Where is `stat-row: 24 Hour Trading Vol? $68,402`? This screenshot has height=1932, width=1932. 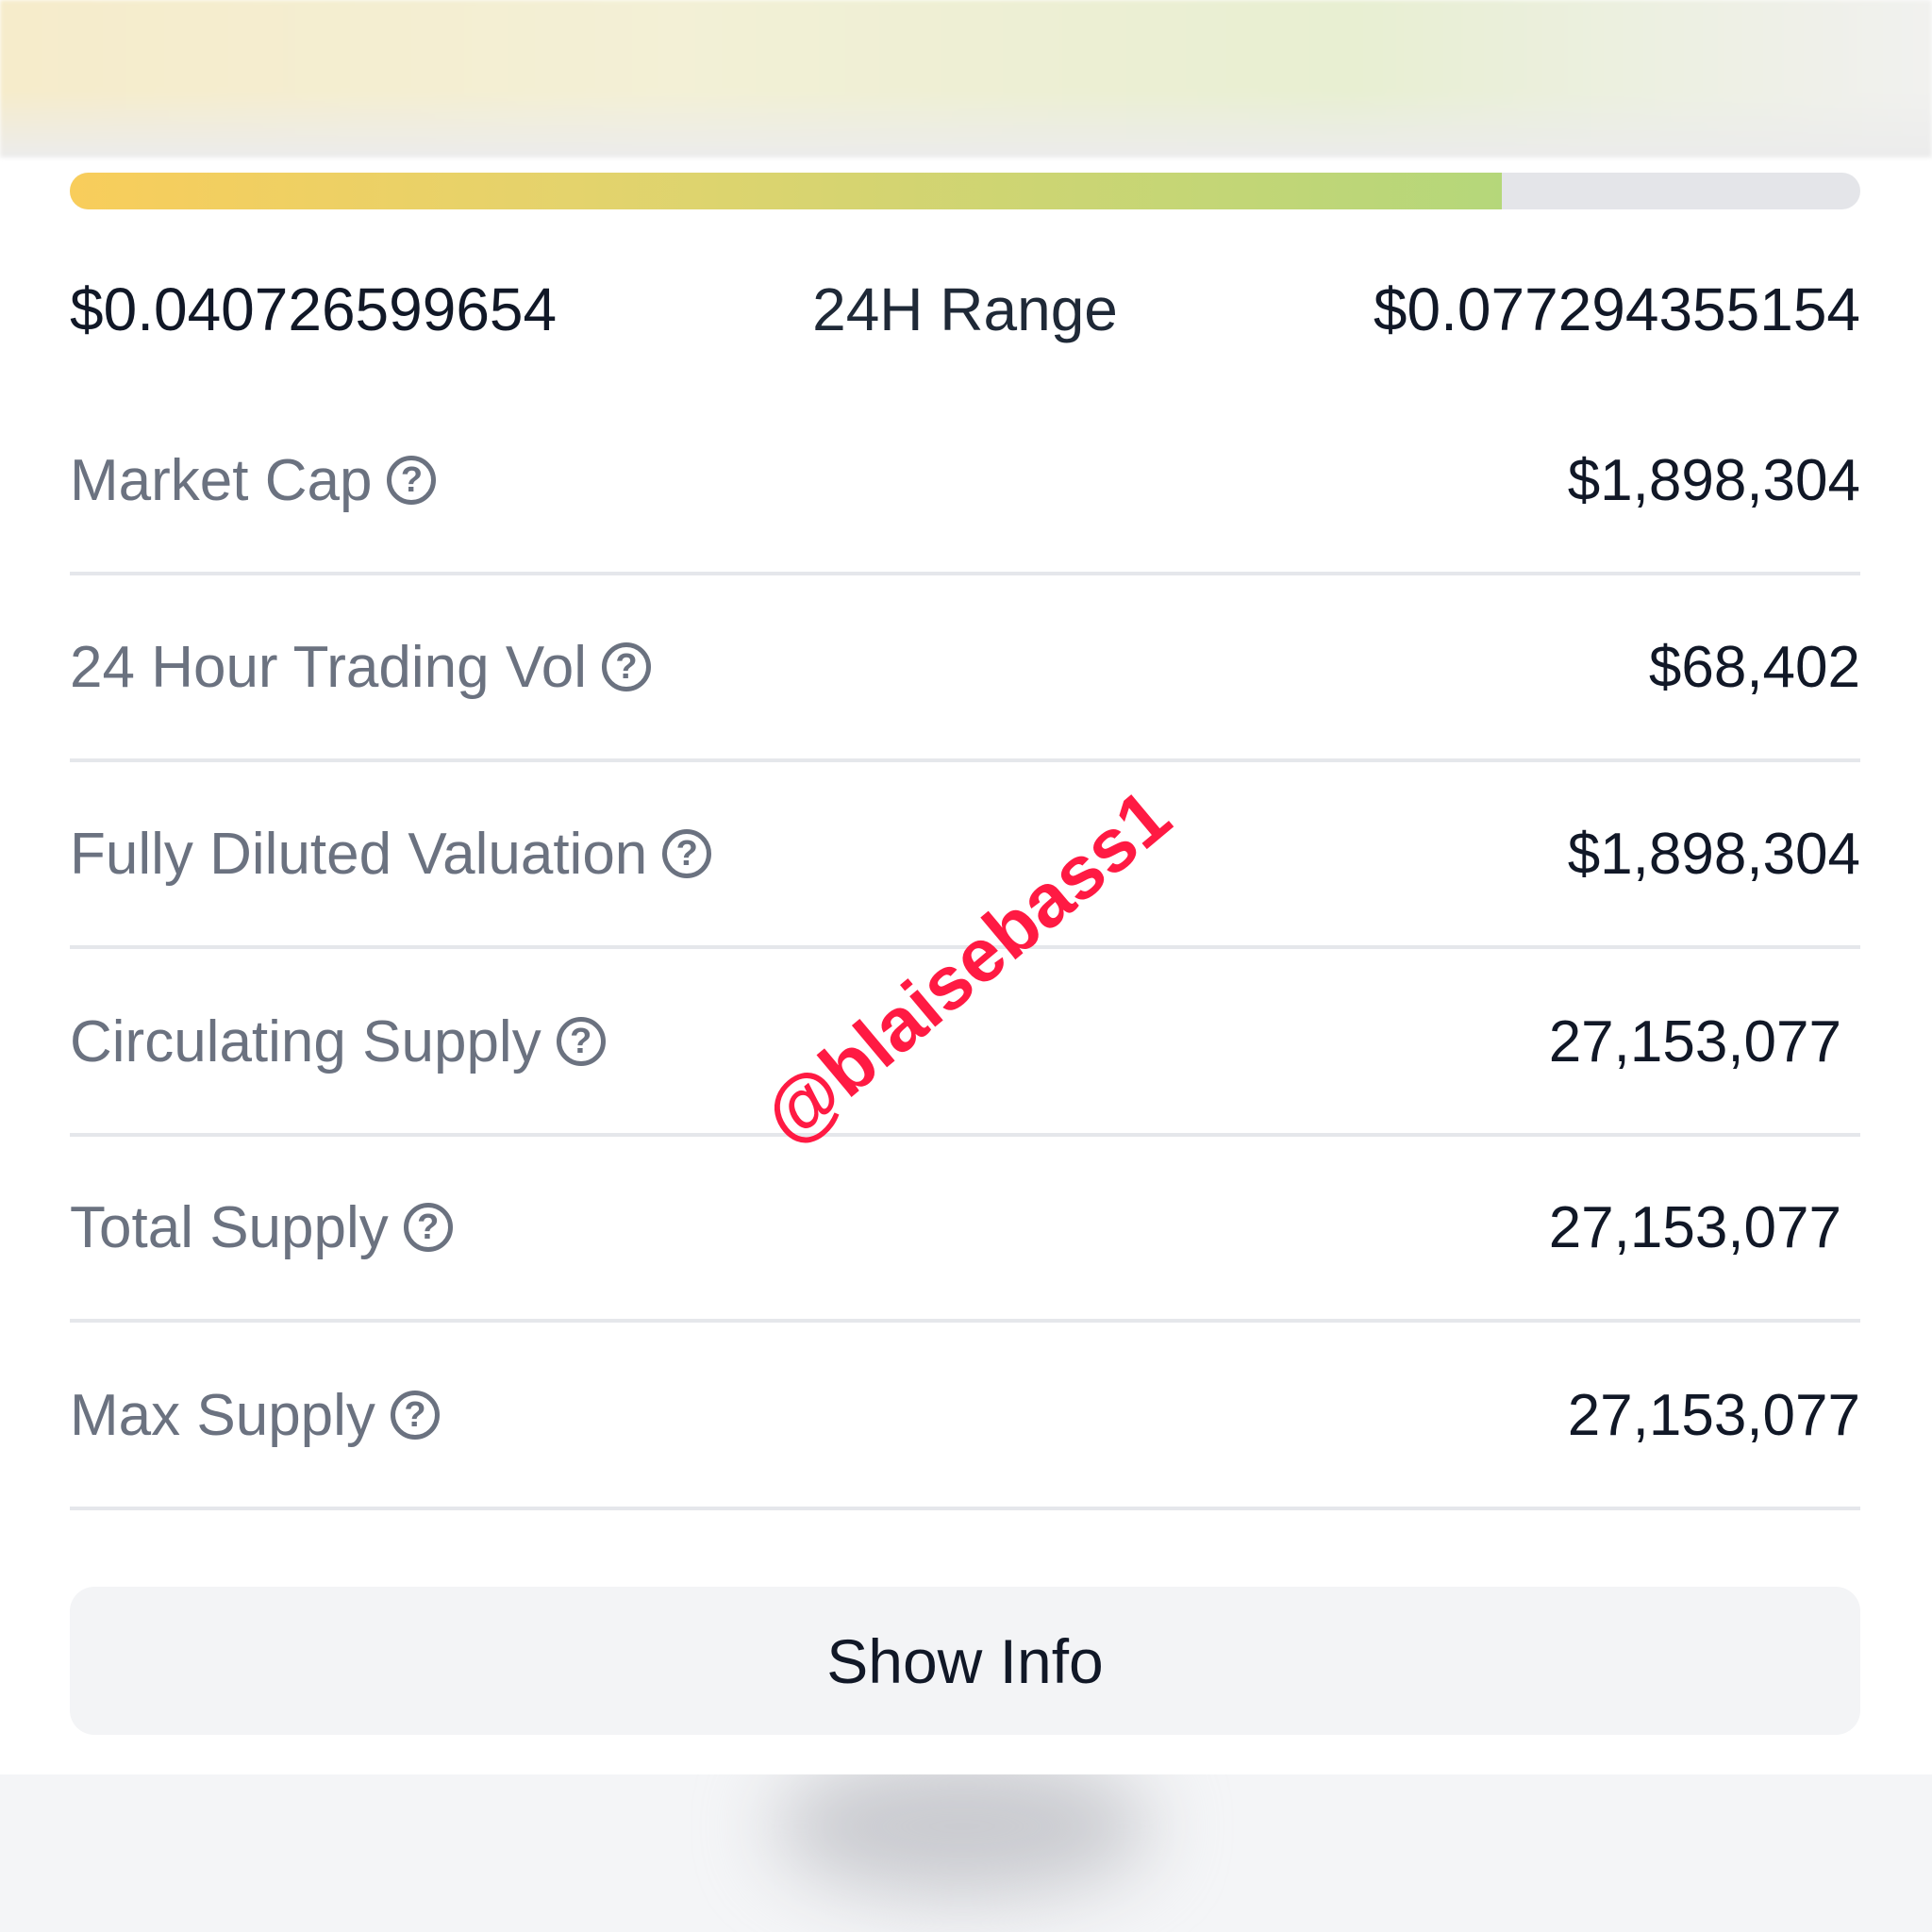
stat-row: 24 Hour Trading Vol? $68,402 is located at coordinates (965, 669).